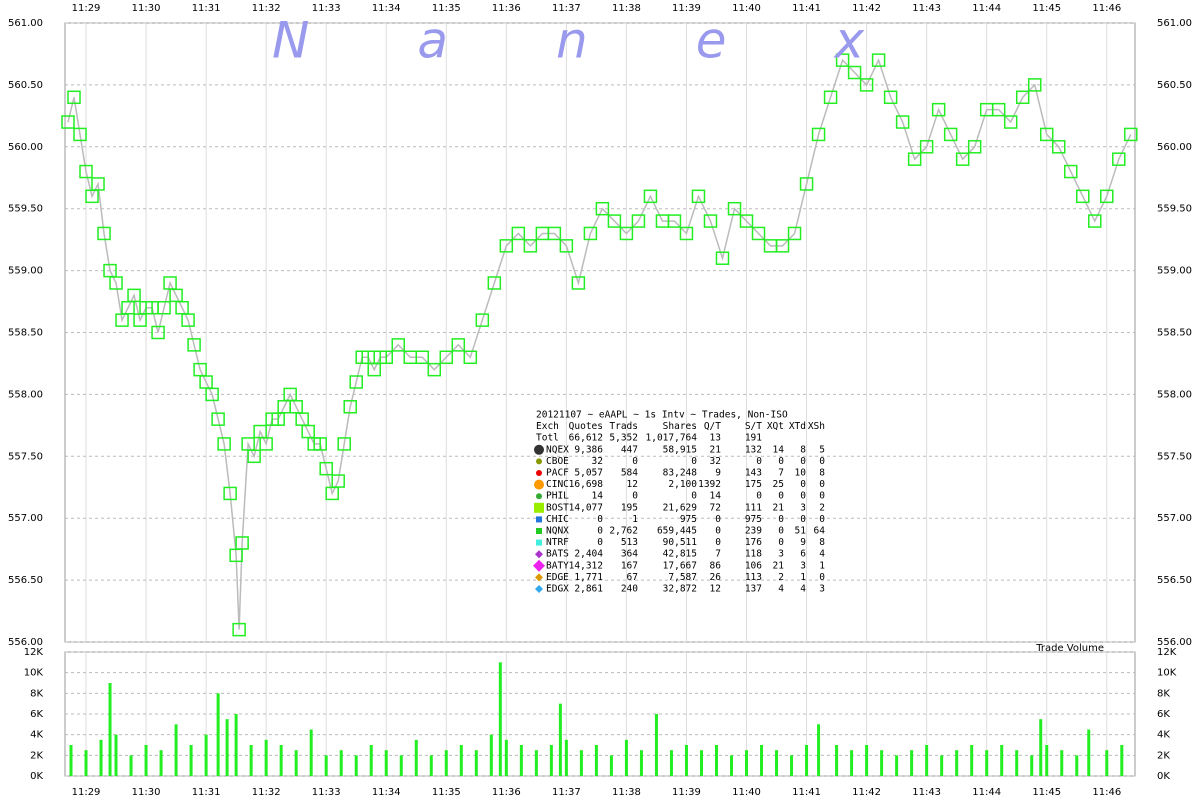  What do you see at coordinates (629, 473) in the screenshot?
I see `table-cell: 584` at bounding box center [629, 473].